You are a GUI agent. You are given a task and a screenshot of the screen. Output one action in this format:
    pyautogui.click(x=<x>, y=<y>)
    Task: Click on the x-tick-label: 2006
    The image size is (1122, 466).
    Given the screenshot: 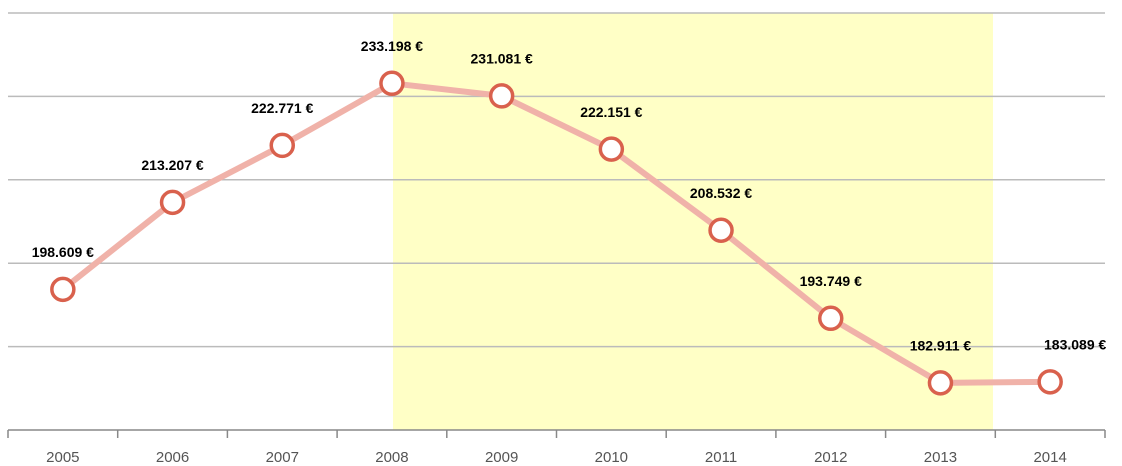 What is the action you would take?
    pyautogui.click(x=172, y=457)
    